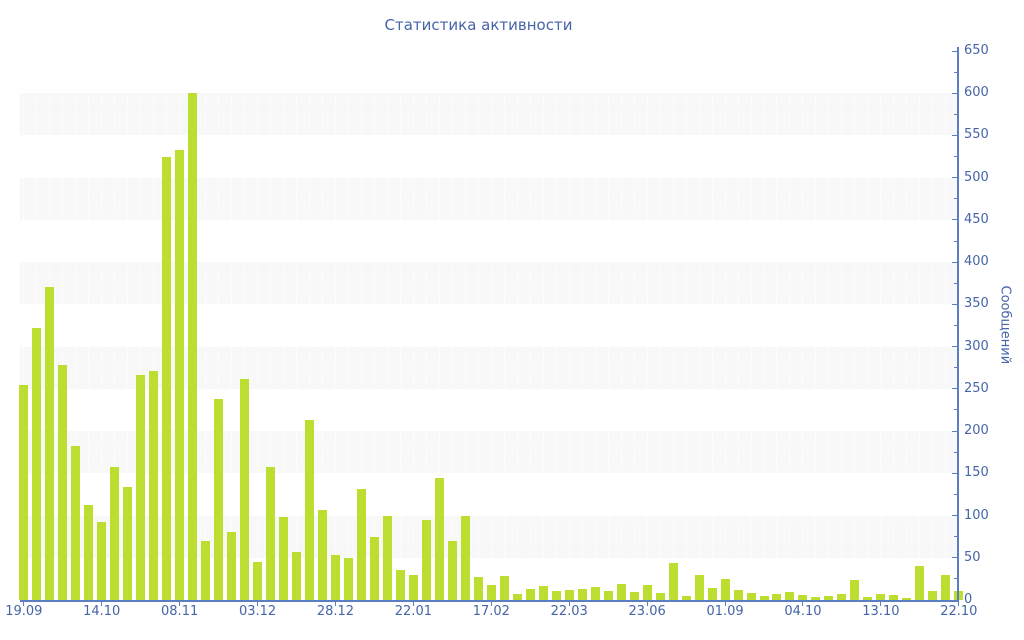  Describe the element at coordinates (1005, 325) in the screenshot. I see `y-axis-title: Сообщений` at that location.